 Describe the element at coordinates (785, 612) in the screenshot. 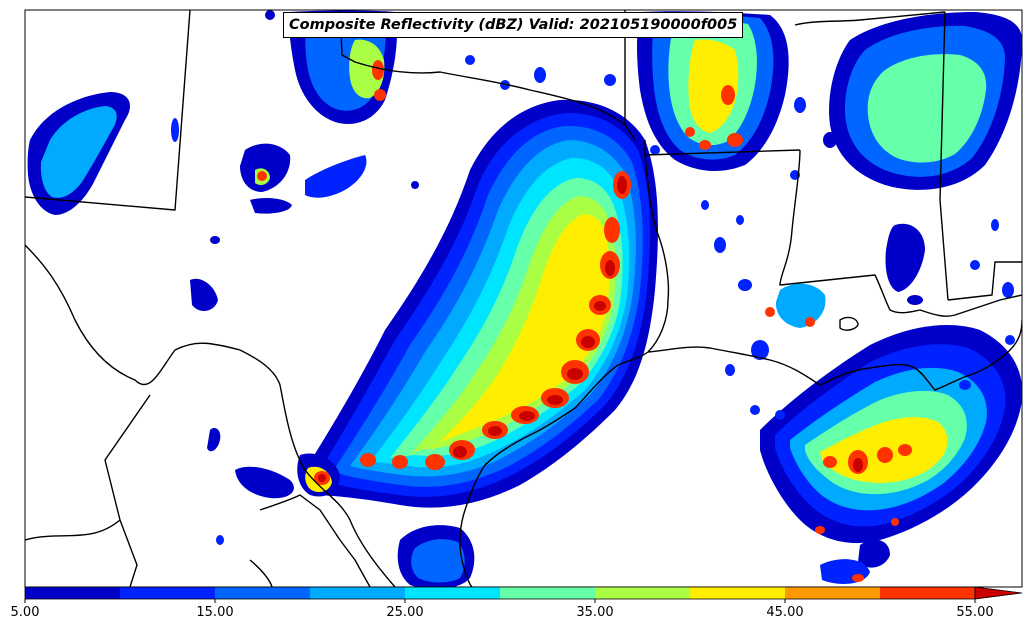

I see `colorbar-tick-label: 45.00` at that location.